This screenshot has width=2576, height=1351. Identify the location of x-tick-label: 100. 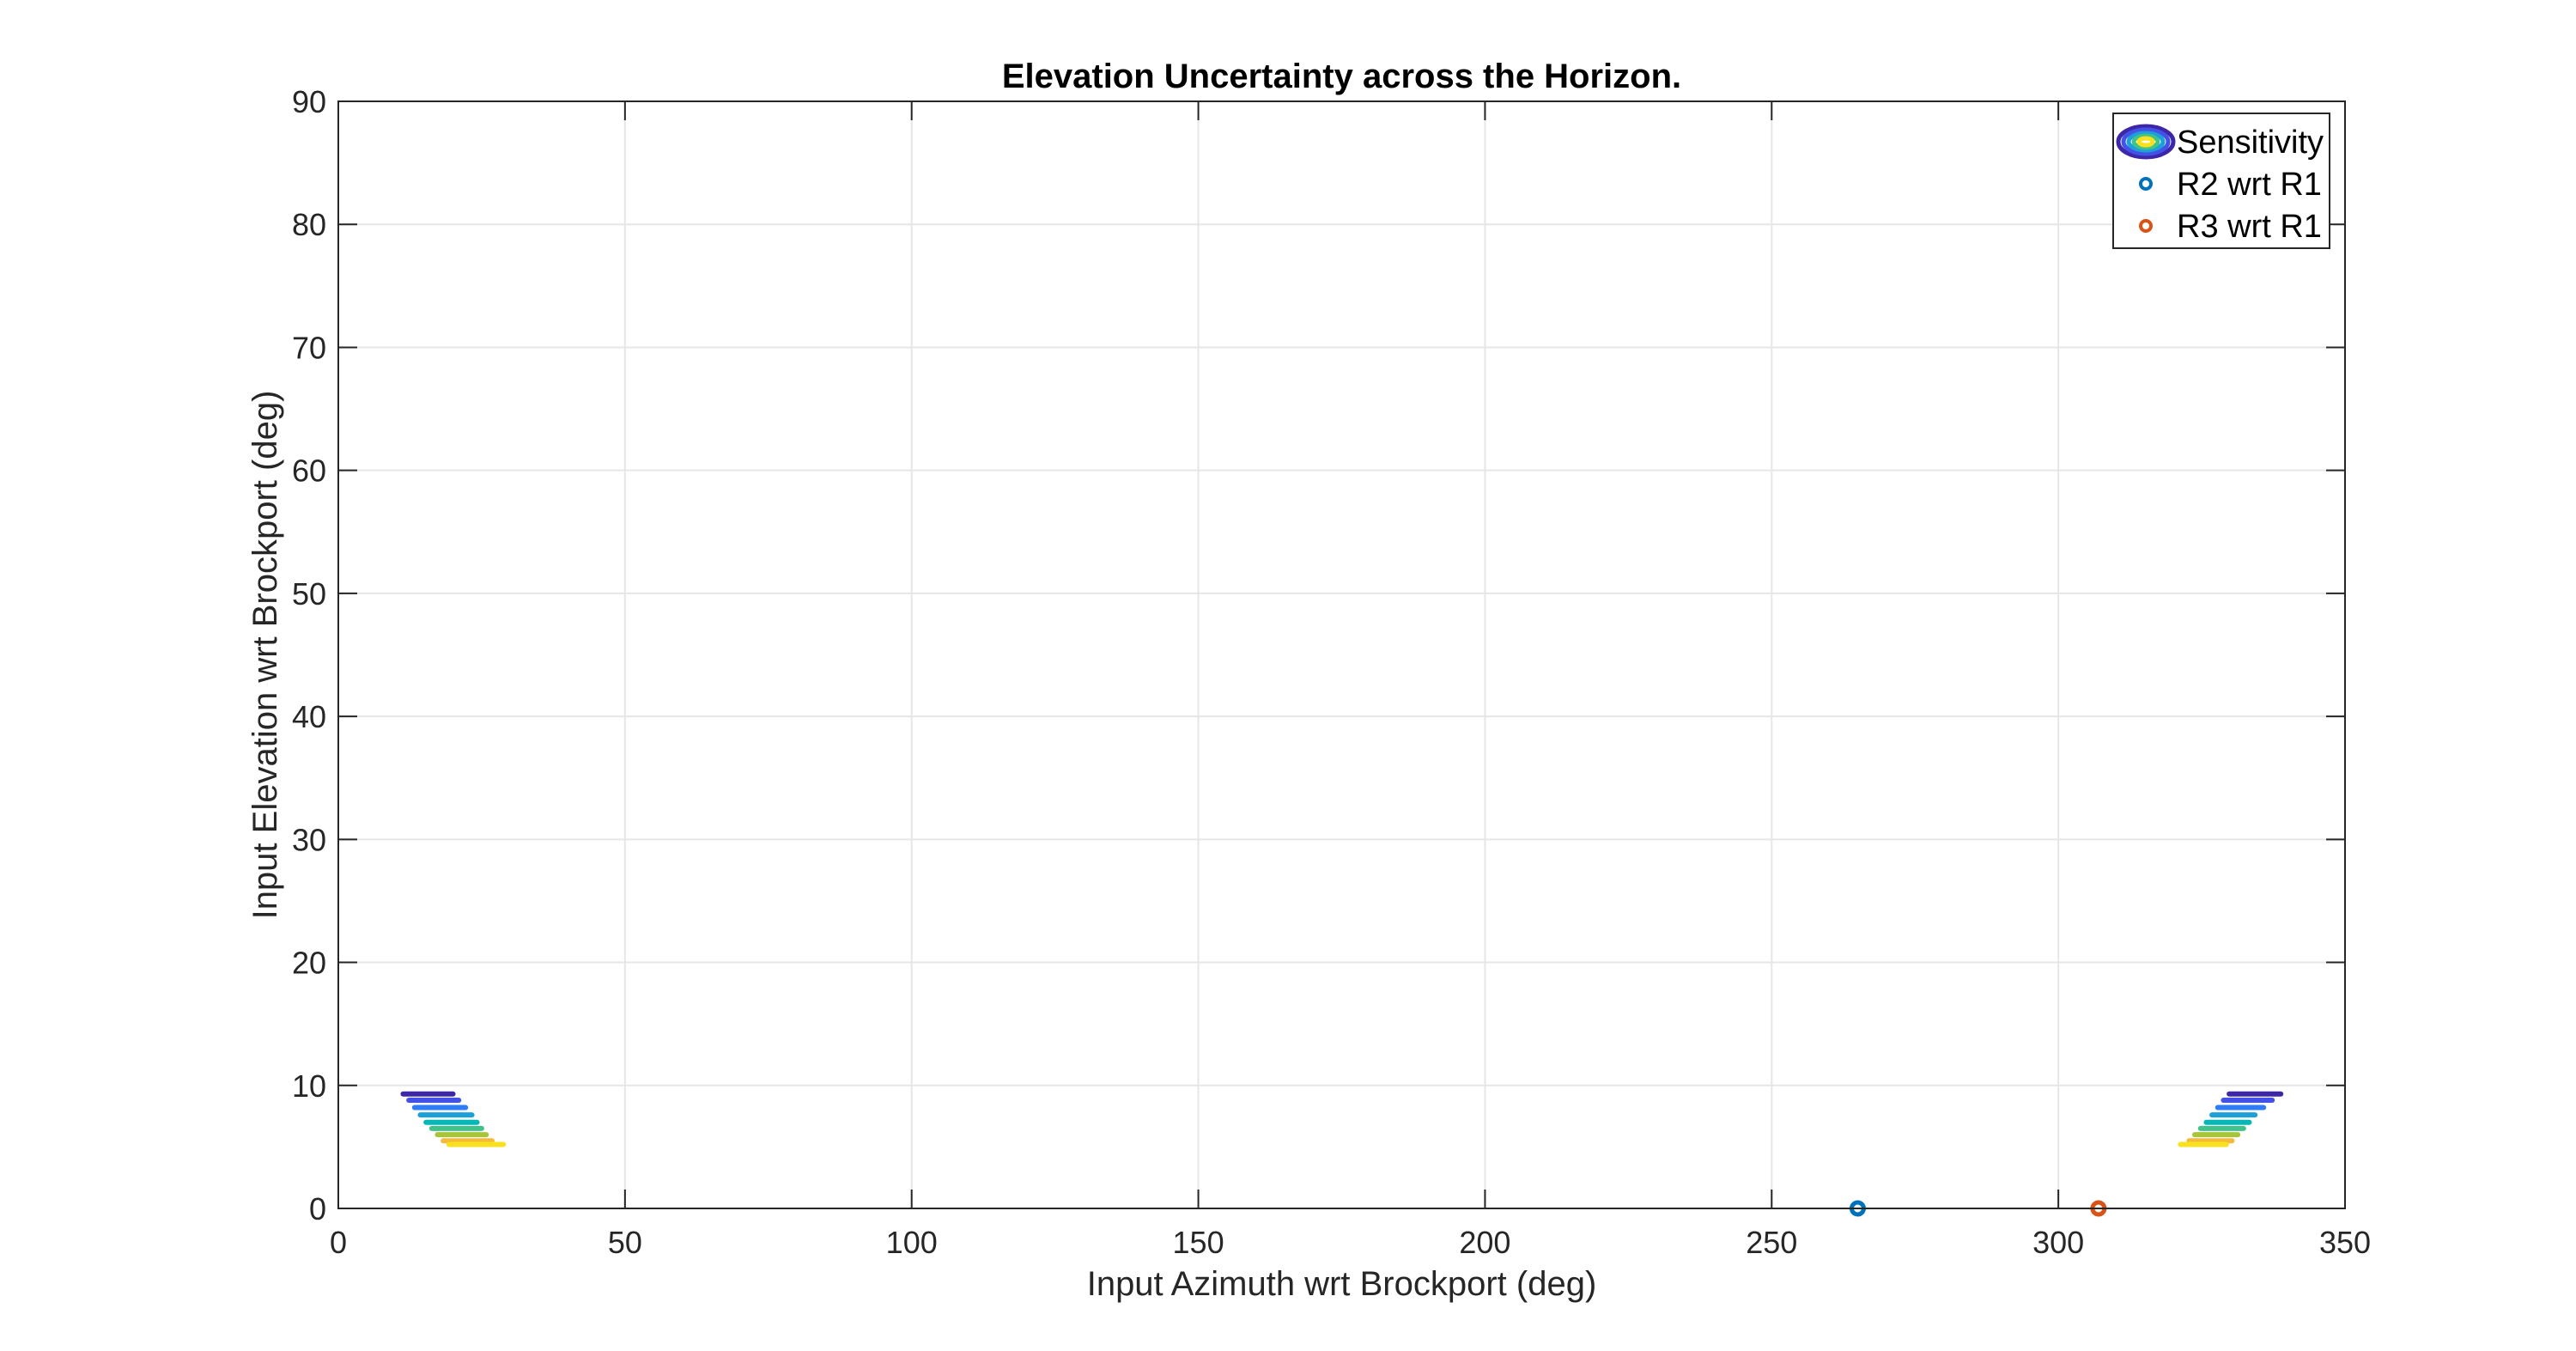
(912, 1242).